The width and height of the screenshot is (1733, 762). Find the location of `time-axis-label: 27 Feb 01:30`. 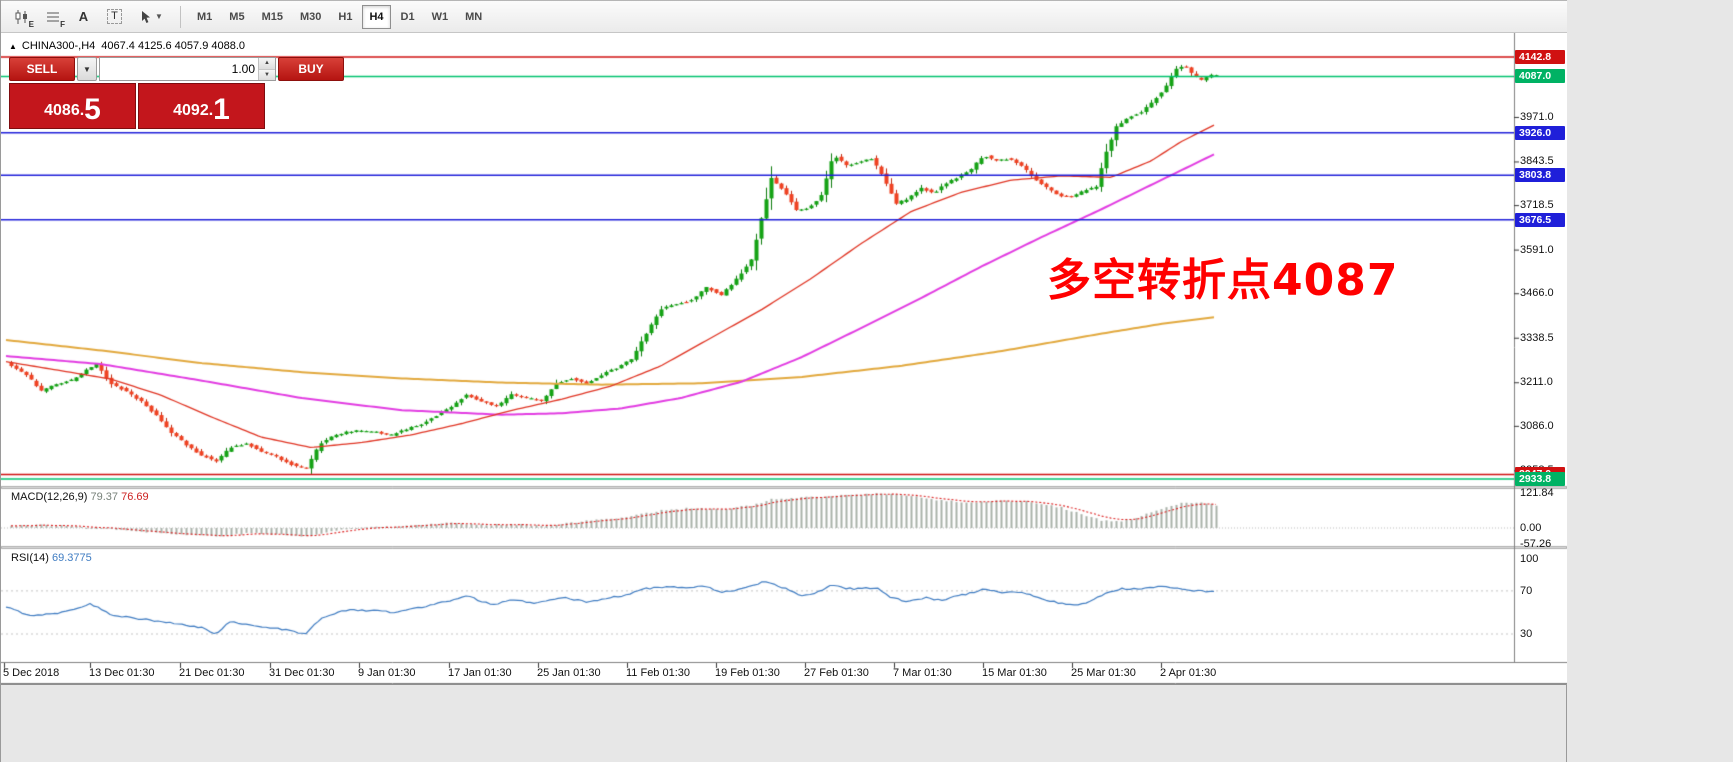

time-axis-label: 27 Feb 01:30 is located at coordinates (836, 673).